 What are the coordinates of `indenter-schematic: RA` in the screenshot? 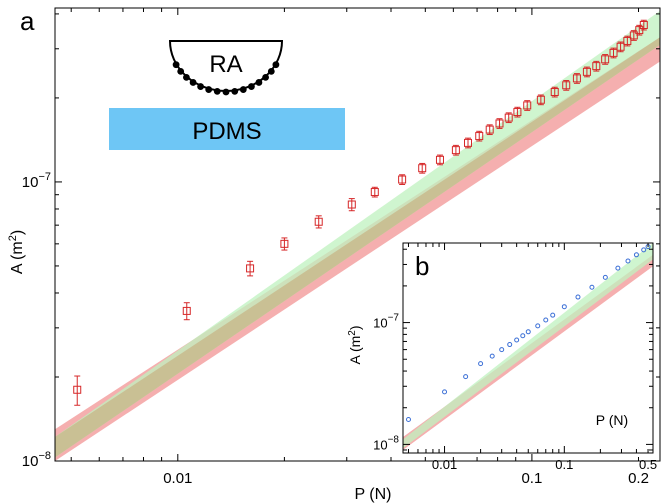 It's located at (226, 68).